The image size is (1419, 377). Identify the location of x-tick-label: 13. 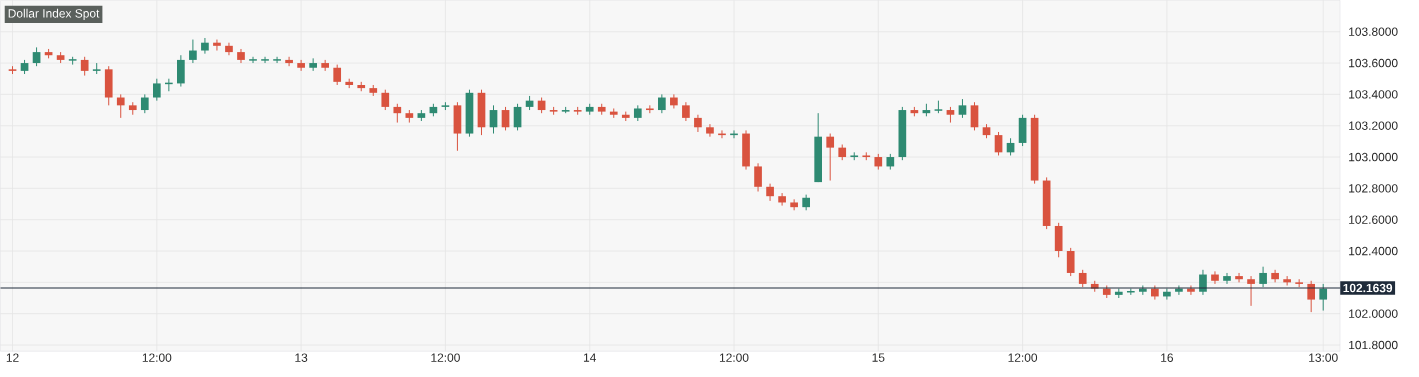
(301, 357).